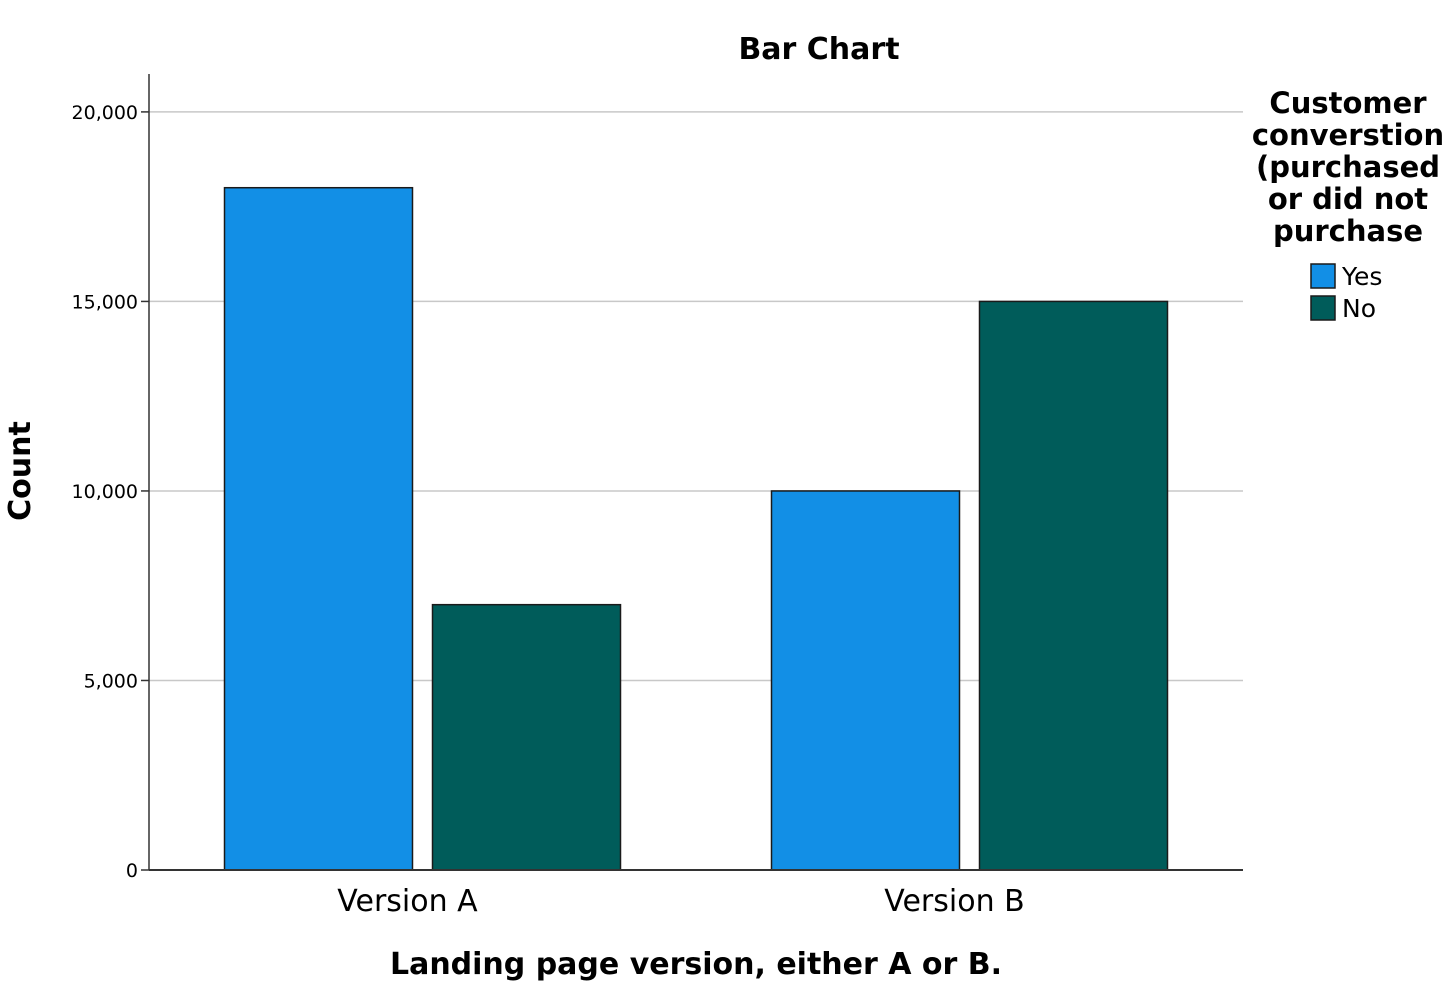 The height and width of the screenshot is (1000, 1454). What do you see at coordinates (680, 901) in the screenshot?
I see `x-tick-labels: Version A Version B` at bounding box center [680, 901].